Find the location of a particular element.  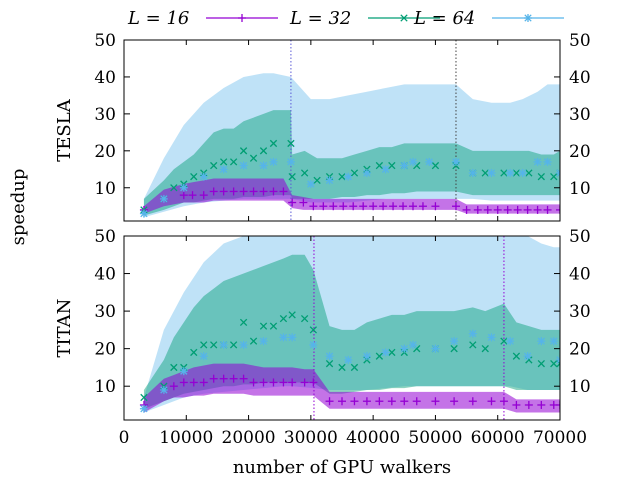

x-axis: 0 10000 20000 30000 40000 50000 60000 70000 is located at coordinates (353, 438).